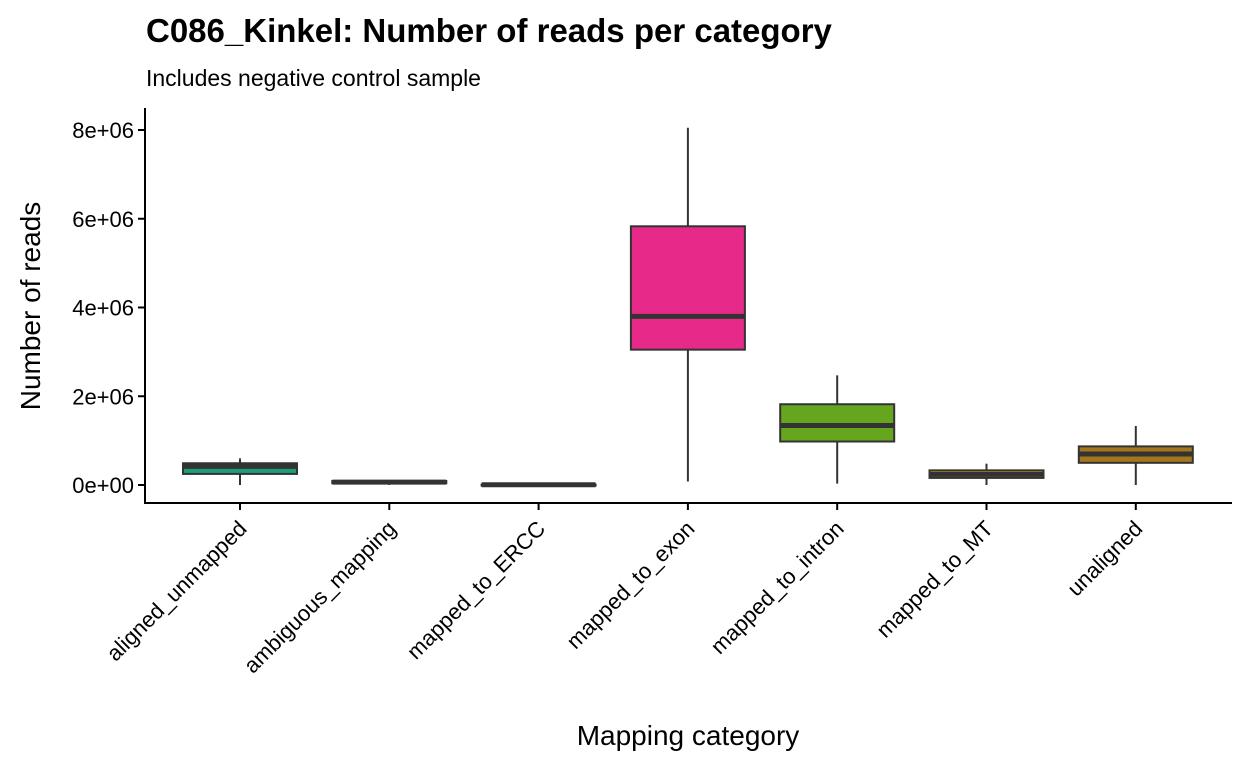 The height and width of the screenshot is (768, 1248). What do you see at coordinates (688, 735) in the screenshot?
I see `x-axis-title: Mapping category` at bounding box center [688, 735].